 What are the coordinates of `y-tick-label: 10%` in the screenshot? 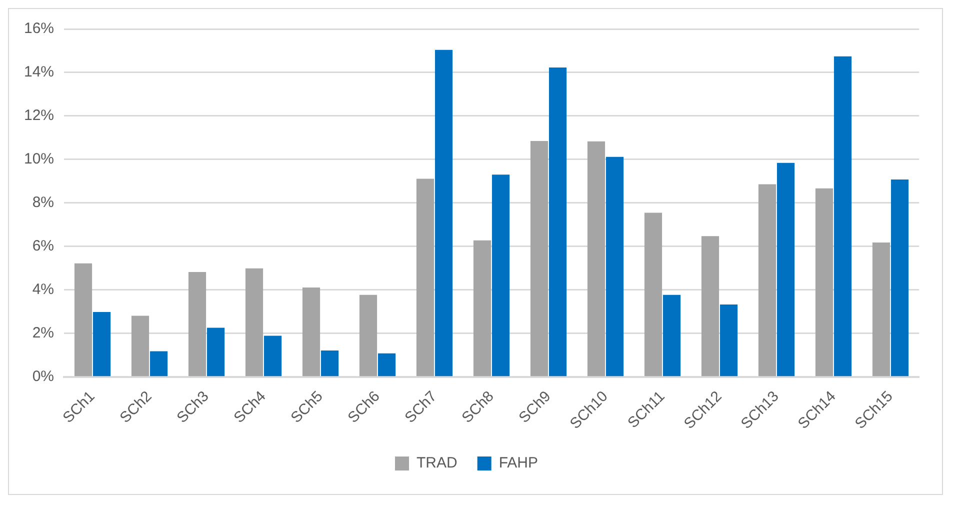 It's located at (39, 159).